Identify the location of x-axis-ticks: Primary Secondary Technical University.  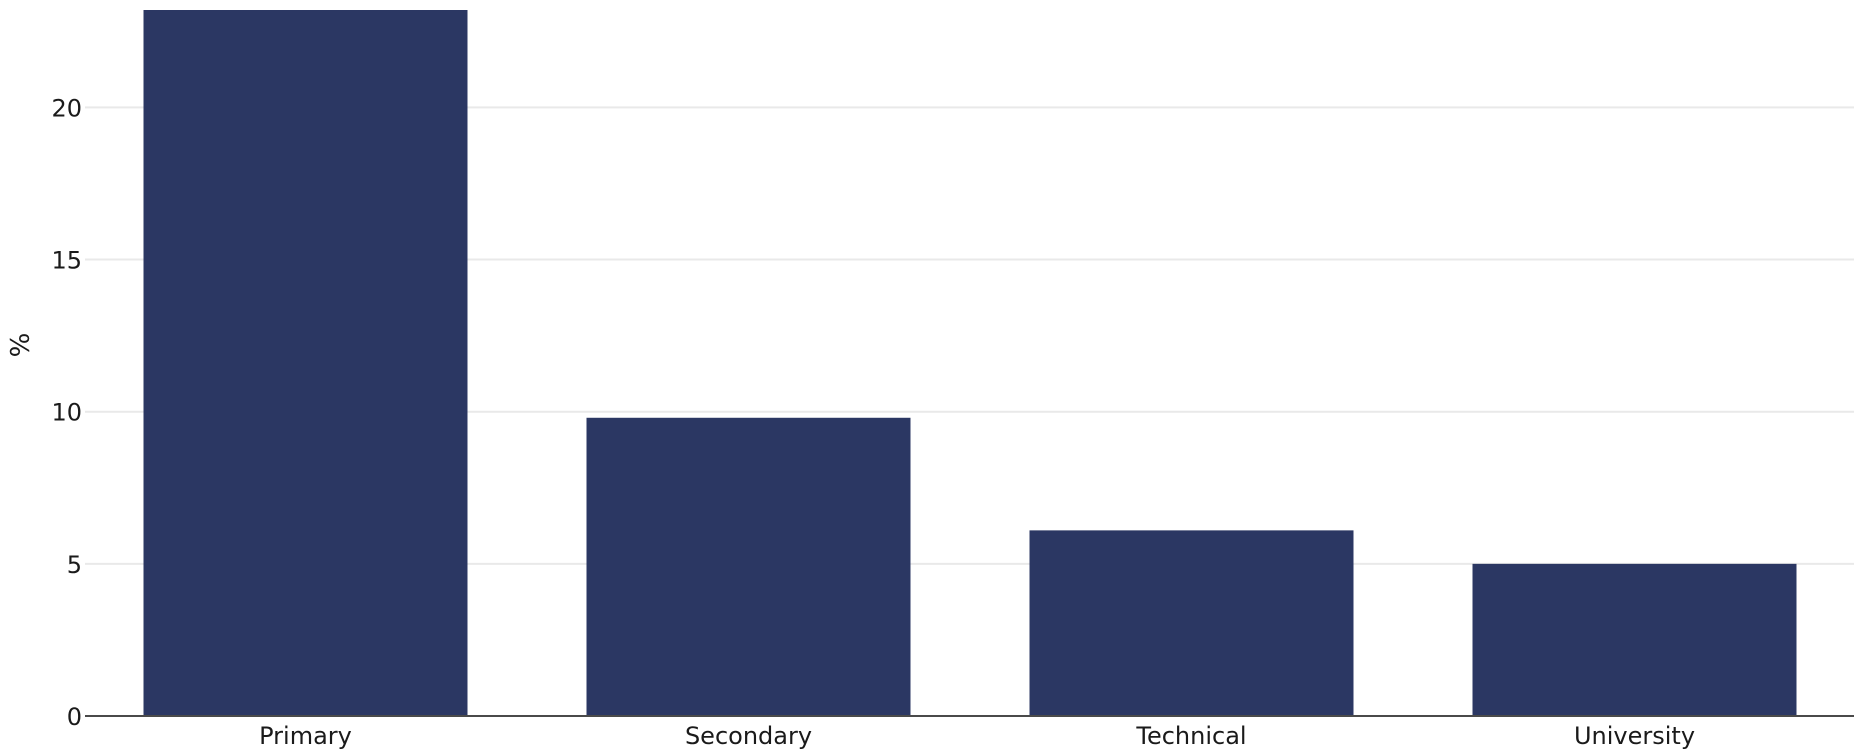
(977, 736).